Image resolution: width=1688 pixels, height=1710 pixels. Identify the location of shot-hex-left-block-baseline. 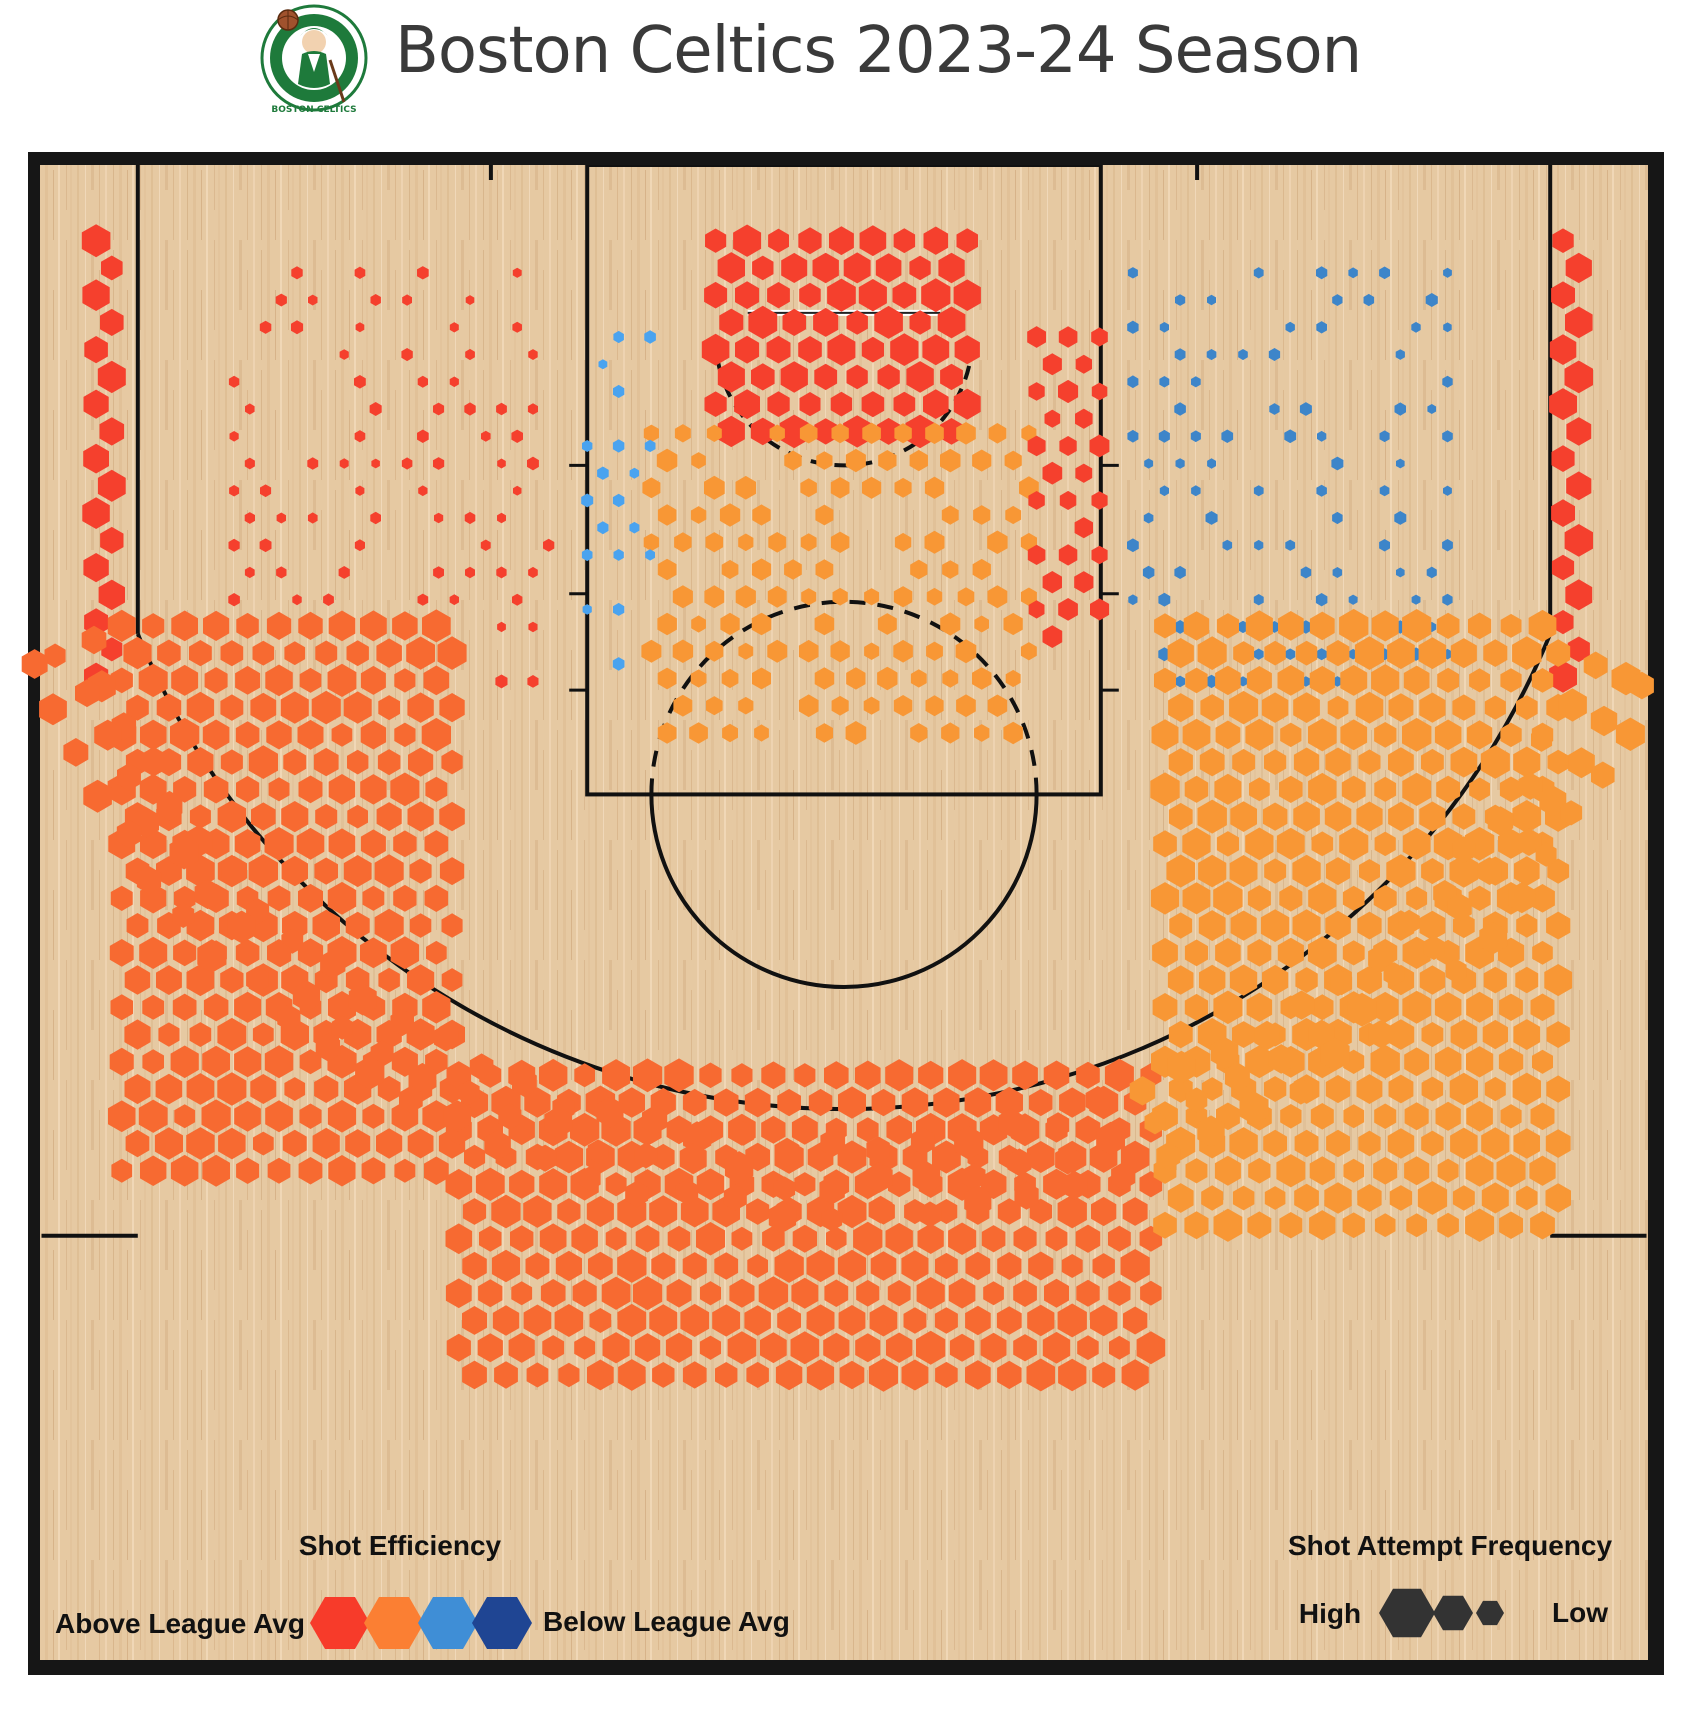
(650, 337).